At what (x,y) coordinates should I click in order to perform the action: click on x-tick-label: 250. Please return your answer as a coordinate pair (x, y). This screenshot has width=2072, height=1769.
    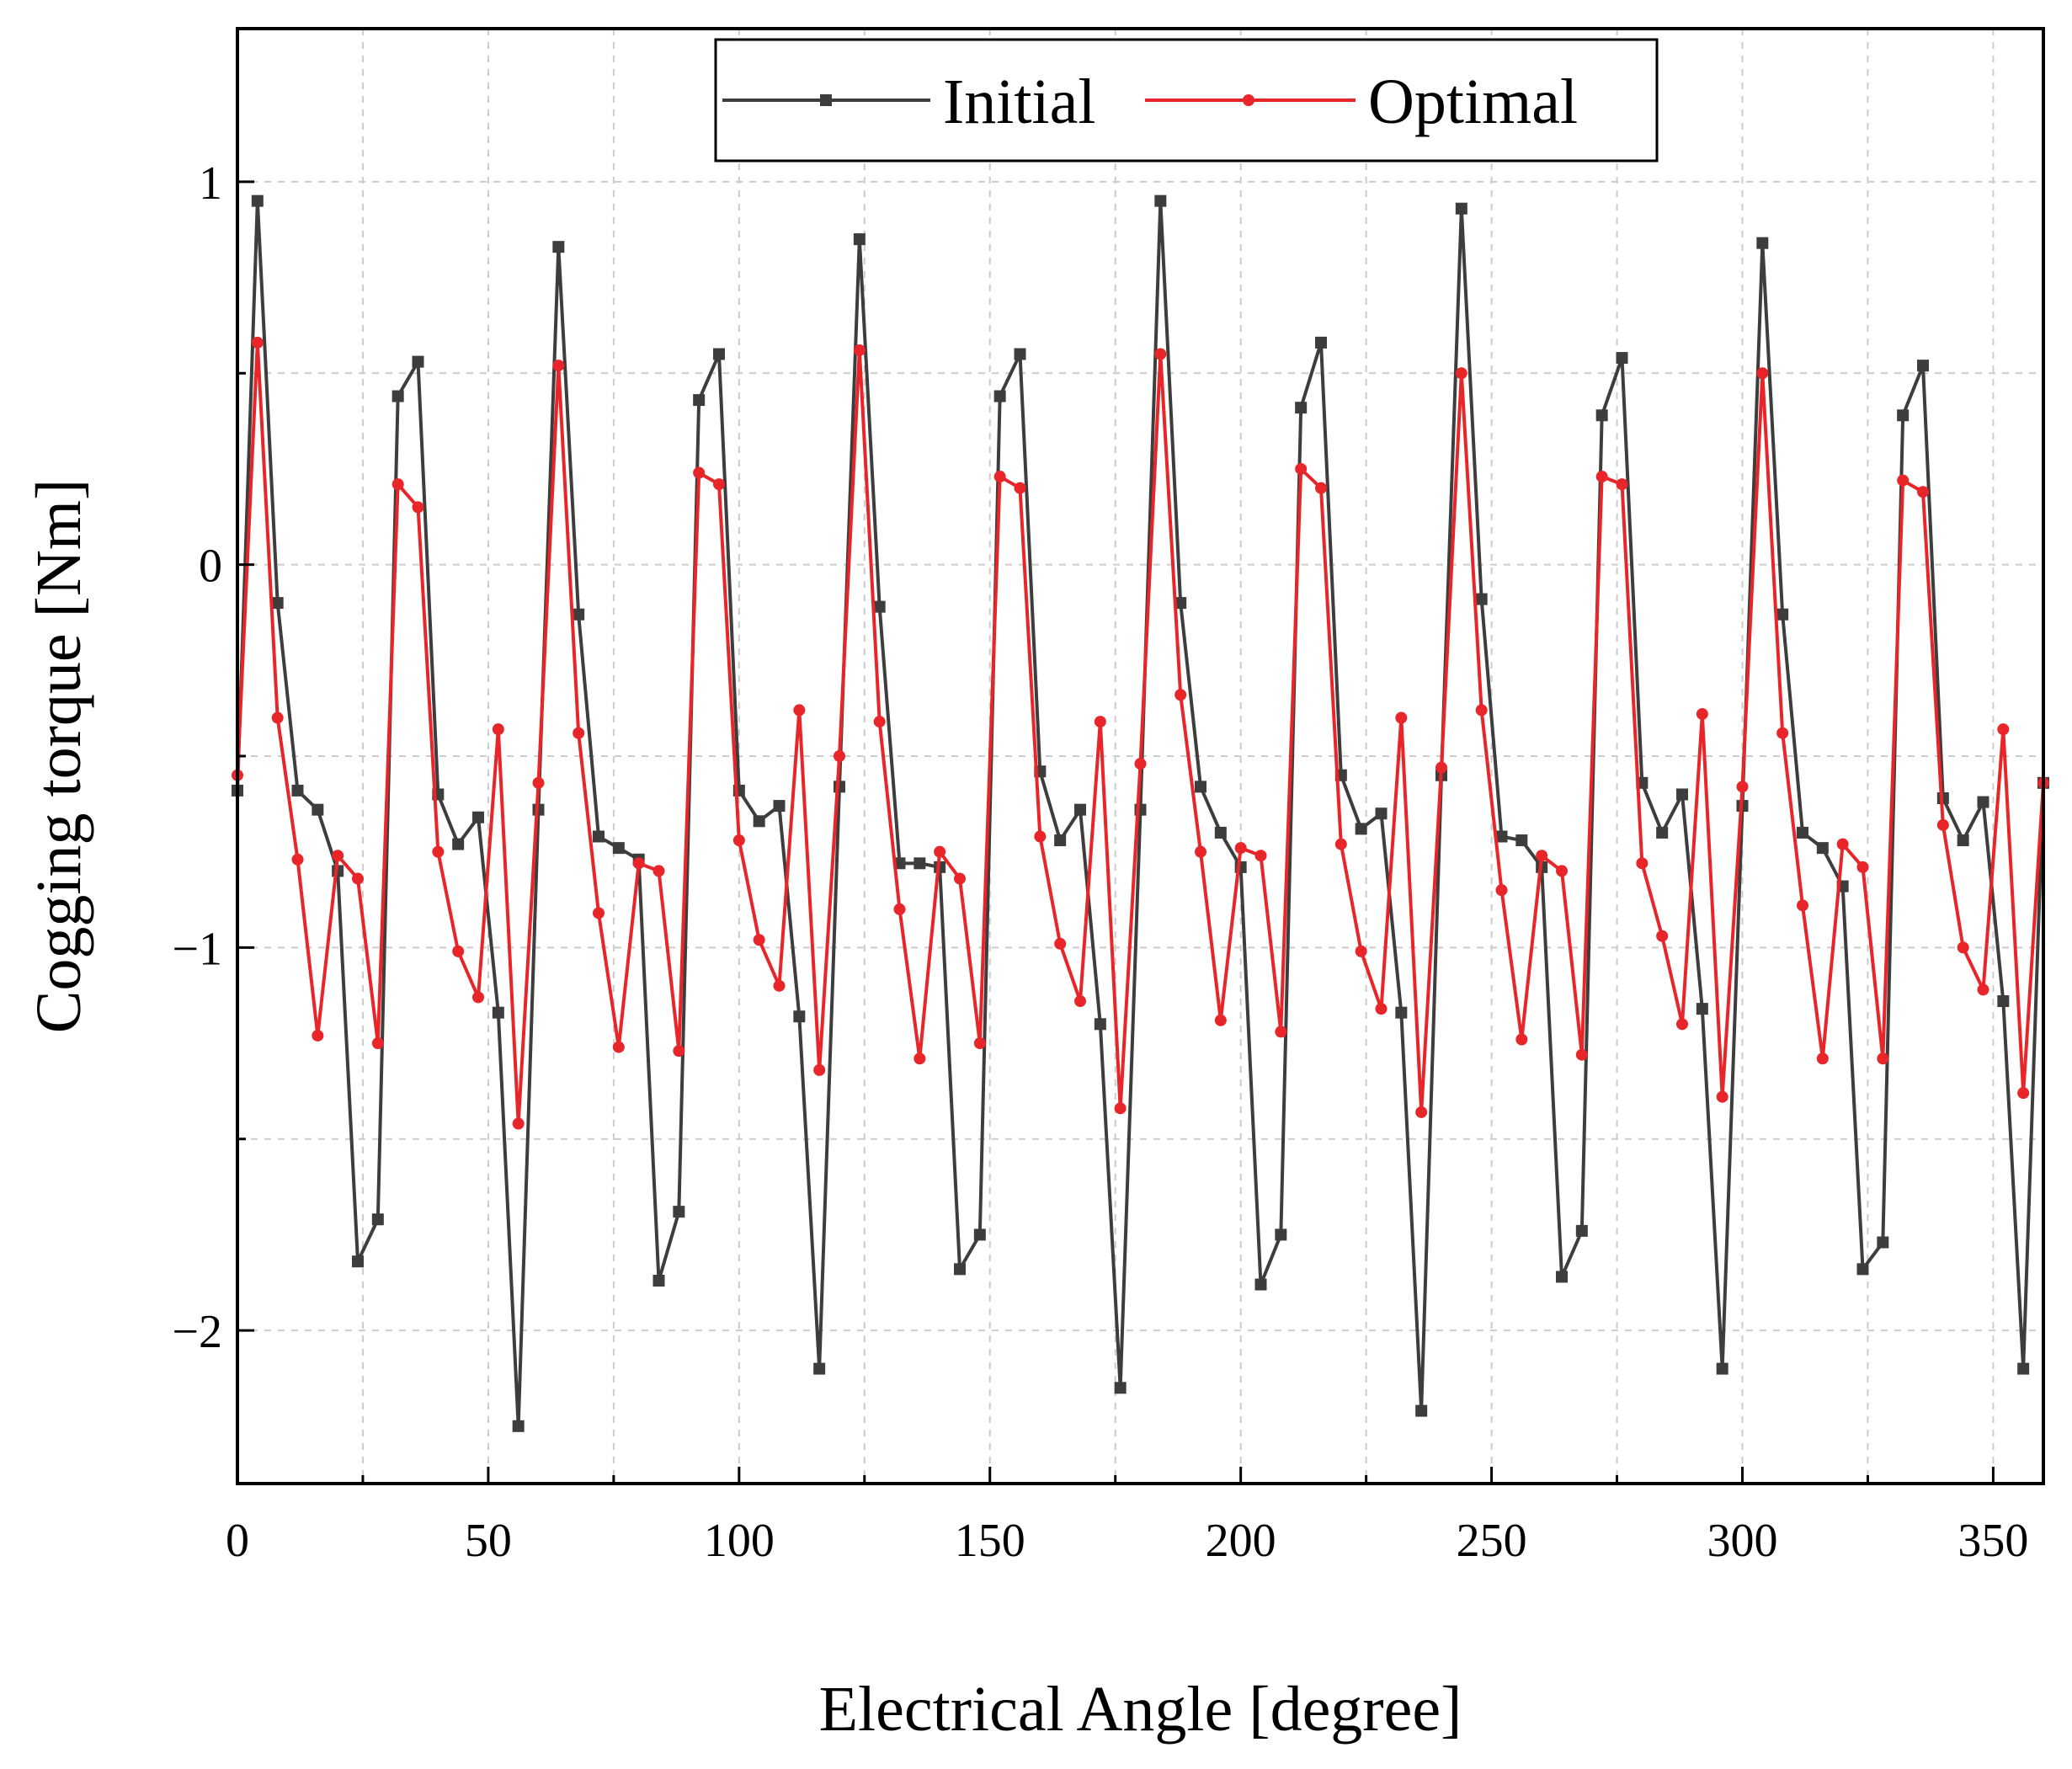
    Looking at the image, I should click on (1492, 1541).